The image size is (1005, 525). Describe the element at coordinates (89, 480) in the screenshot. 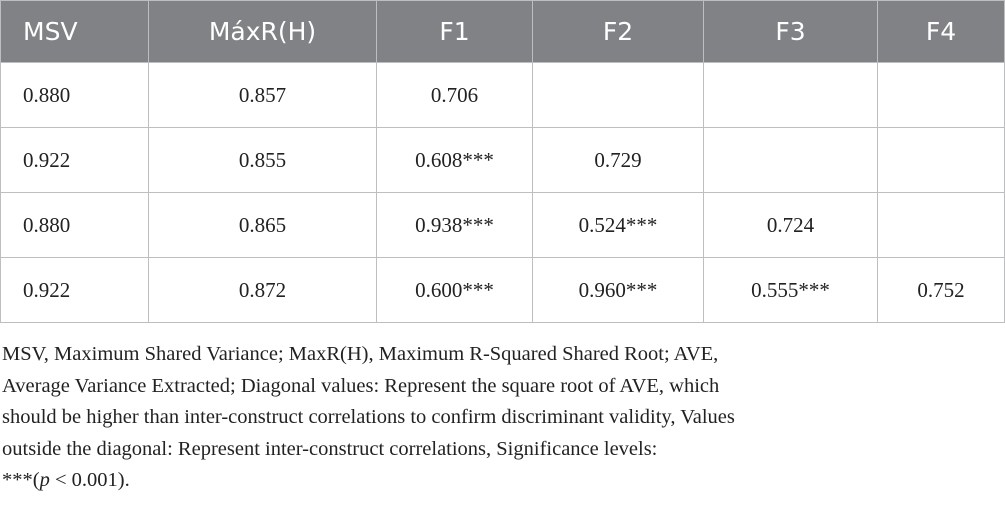

I see `note-text: < 0.001).` at that location.